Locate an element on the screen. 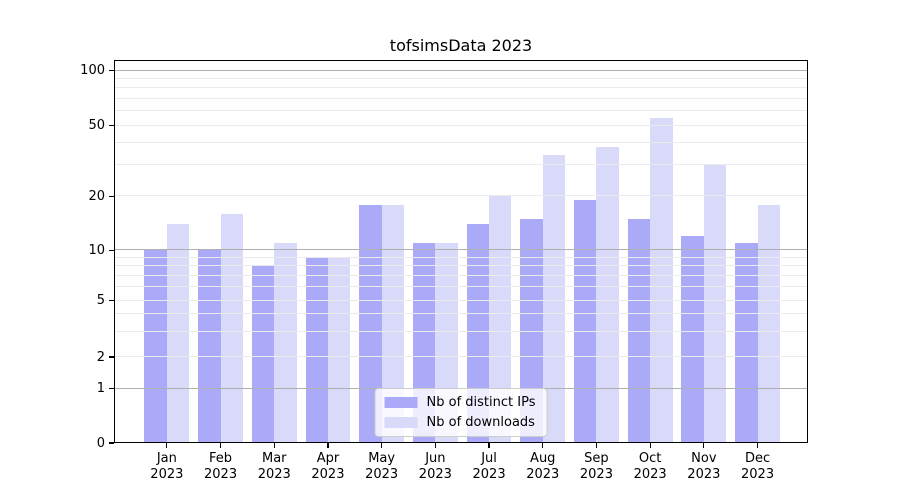 The width and height of the screenshot is (900, 500). legend-item-distinct-ips: Nb of distinct IPs is located at coordinates (460, 402).